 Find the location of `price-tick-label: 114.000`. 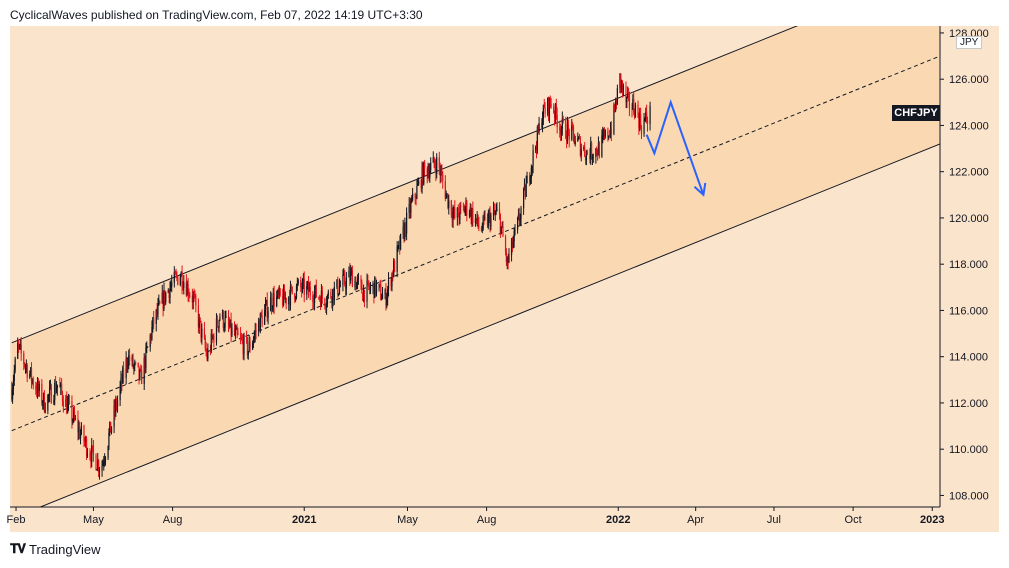

price-tick-label: 114.000 is located at coordinates (968, 358).